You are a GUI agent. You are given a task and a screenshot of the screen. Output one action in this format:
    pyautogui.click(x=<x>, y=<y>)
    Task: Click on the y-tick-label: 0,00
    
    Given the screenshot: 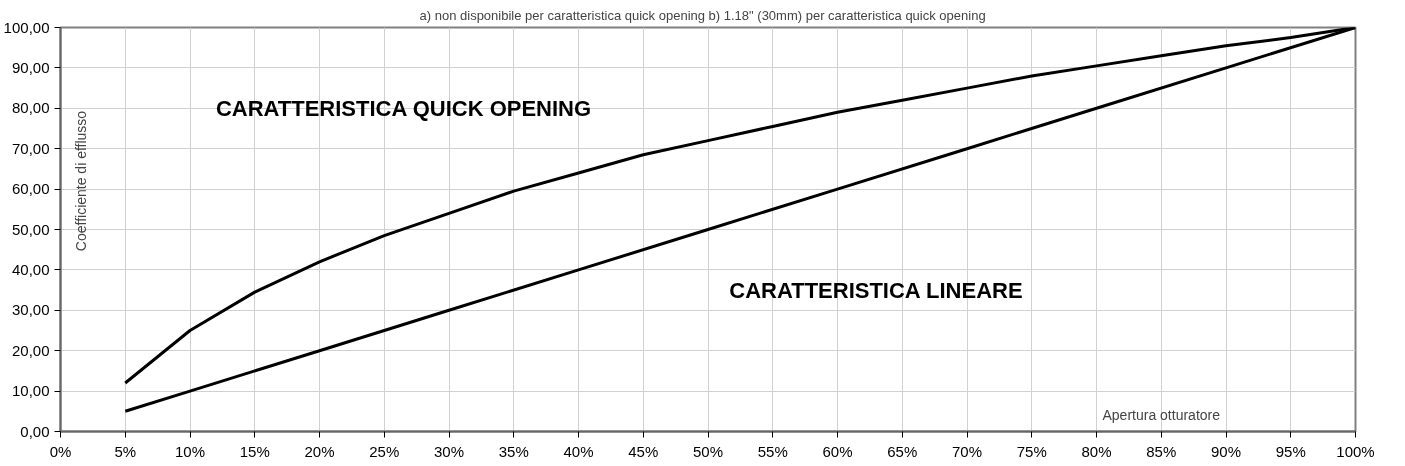 What is the action you would take?
    pyautogui.click(x=35, y=431)
    